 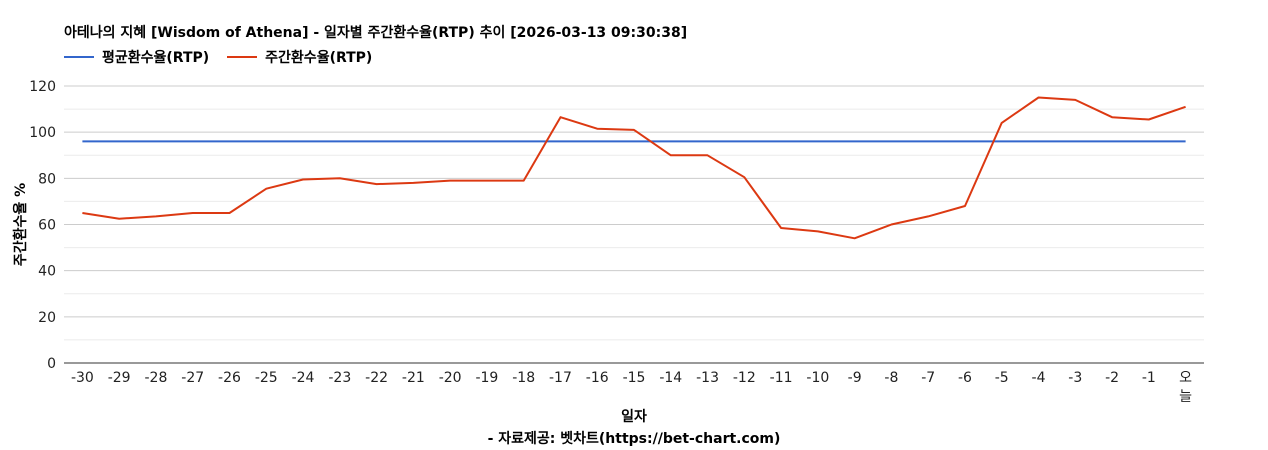 What do you see at coordinates (707, 378) in the screenshot?
I see `x-tick-label: -13` at bounding box center [707, 378].